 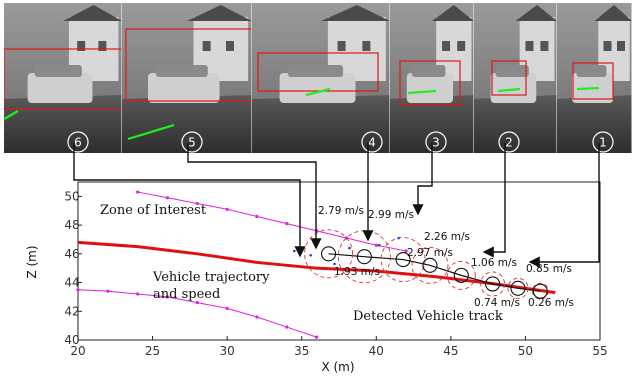 What do you see at coordinates (430, 253) in the screenshot?
I see `speed-label: 2.97 m/s` at bounding box center [430, 253].